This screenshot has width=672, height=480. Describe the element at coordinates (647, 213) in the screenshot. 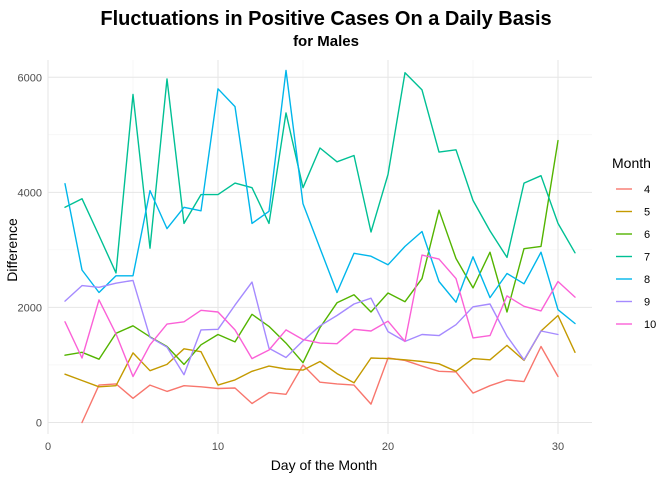

I see `legend-label-month-5: 5` at that location.